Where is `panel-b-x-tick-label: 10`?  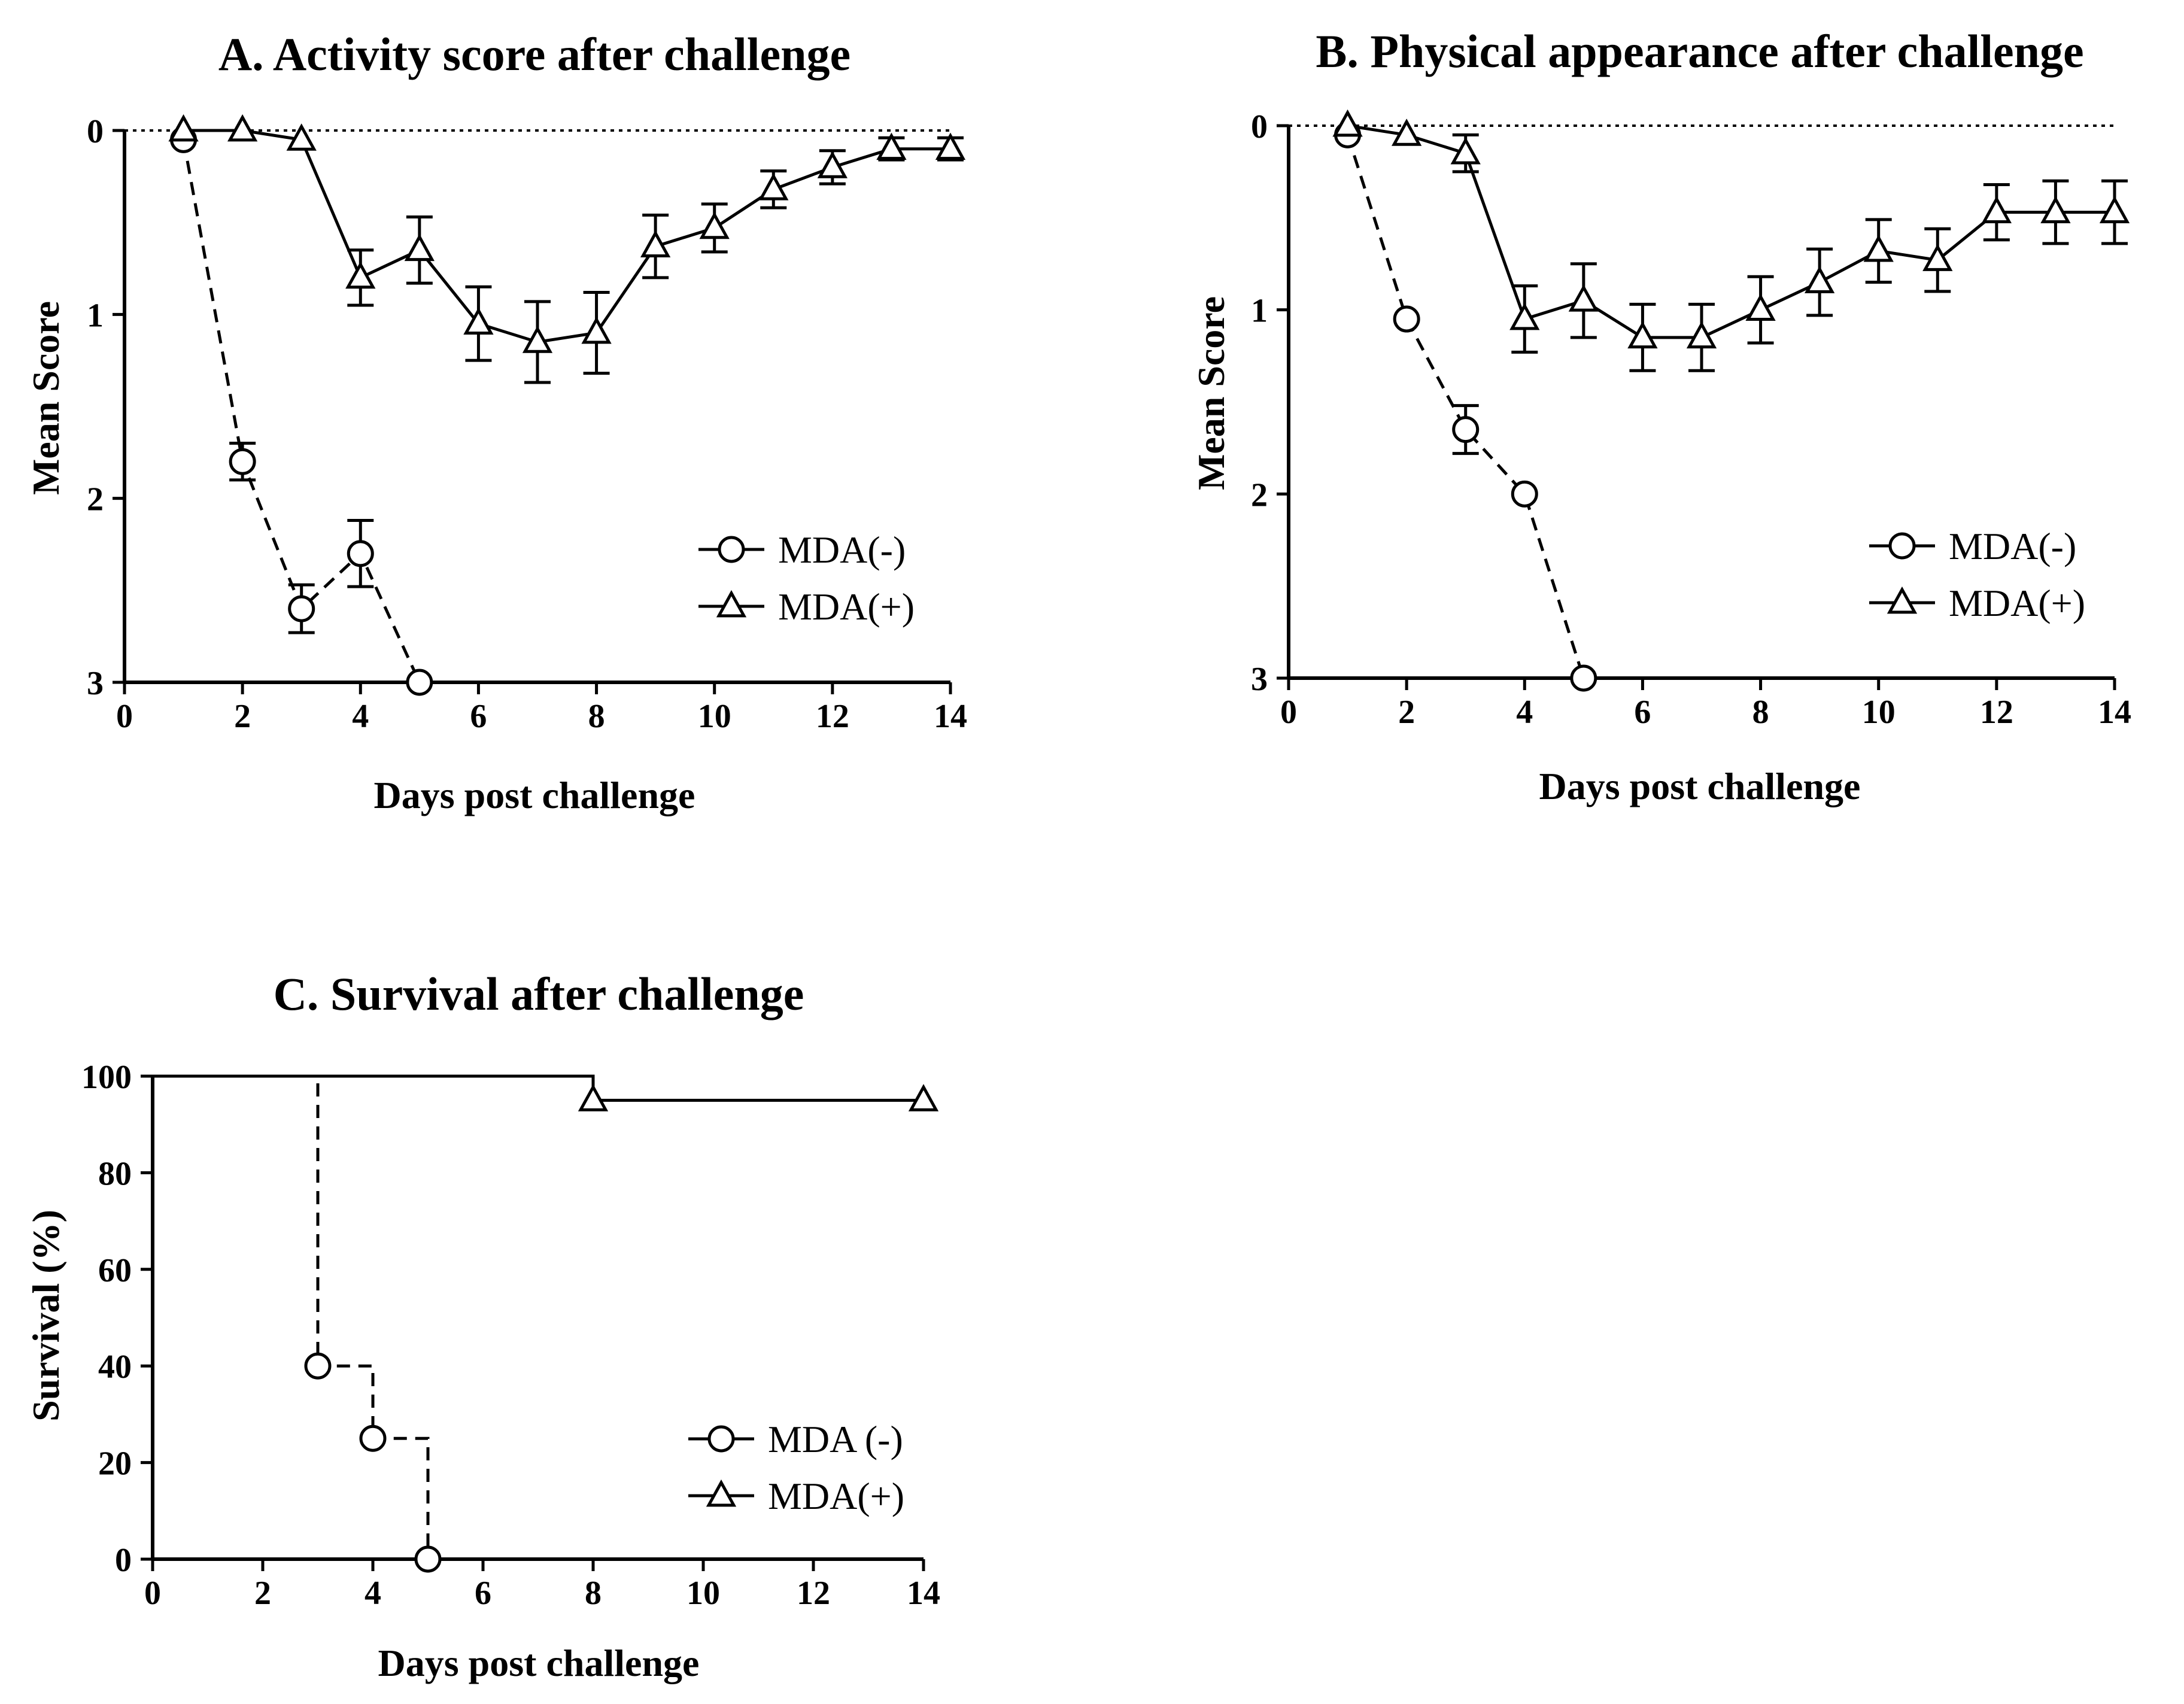 panel-b-x-tick-label: 10 is located at coordinates (1879, 713).